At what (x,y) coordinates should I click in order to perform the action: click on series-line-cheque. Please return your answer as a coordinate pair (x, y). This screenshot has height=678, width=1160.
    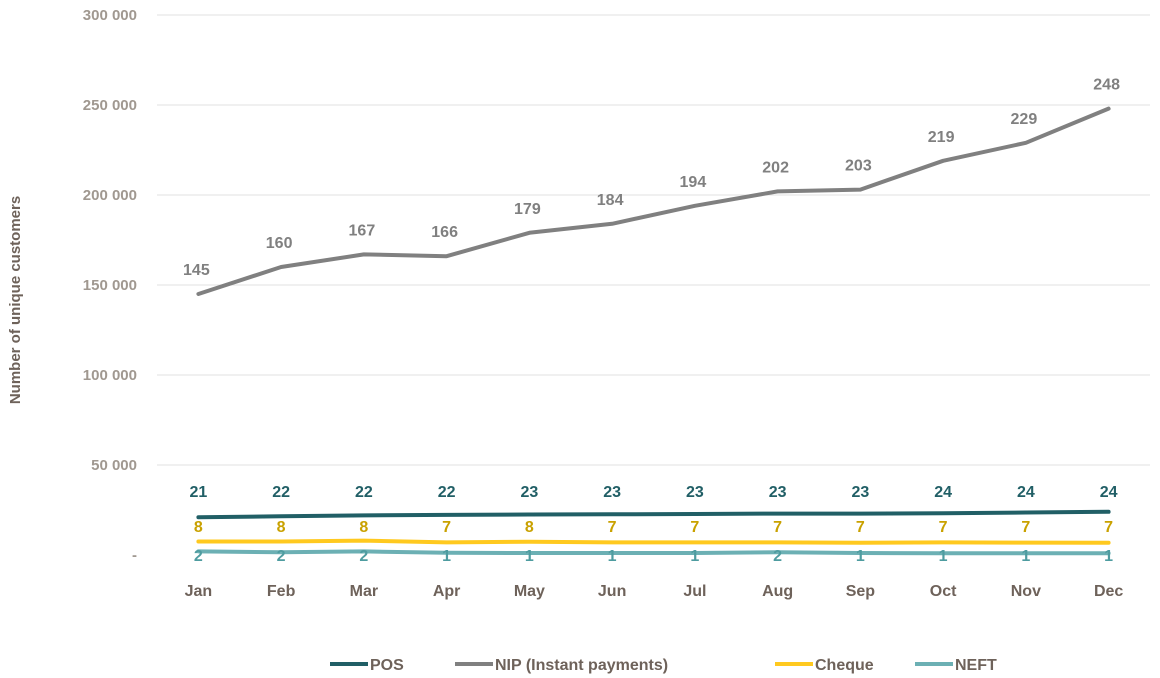
    Looking at the image, I should click on (653, 541).